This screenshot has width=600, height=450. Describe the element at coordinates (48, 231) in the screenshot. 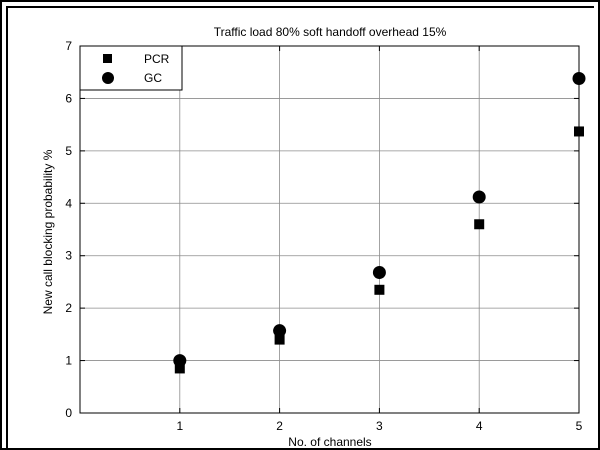

I see `y-axis-label: New call blocking probability %` at that location.